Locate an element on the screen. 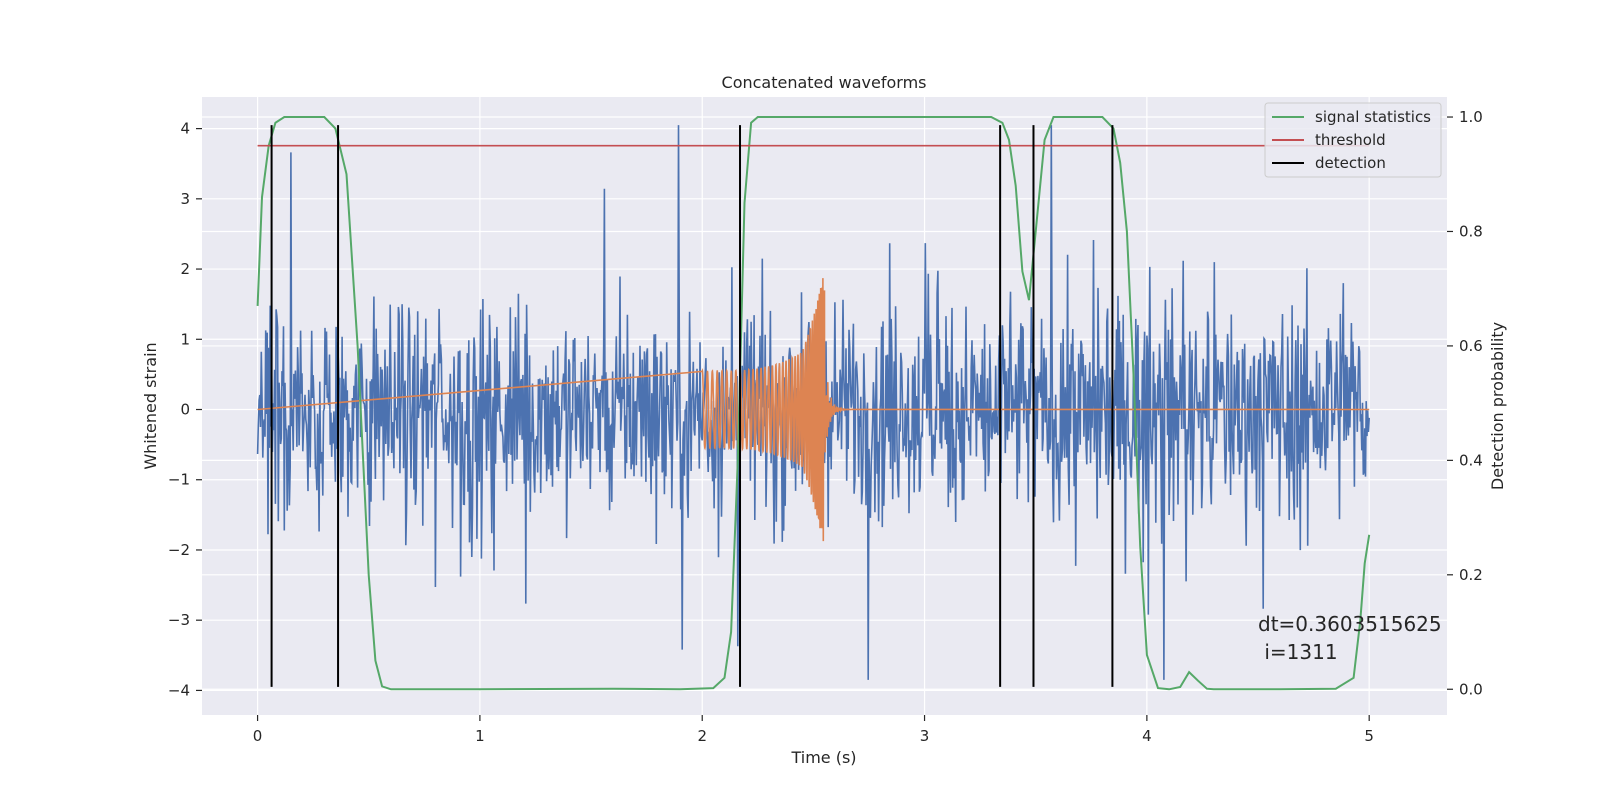  legend-label-signal-statistics: signal statistics is located at coordinates (1373, 117).